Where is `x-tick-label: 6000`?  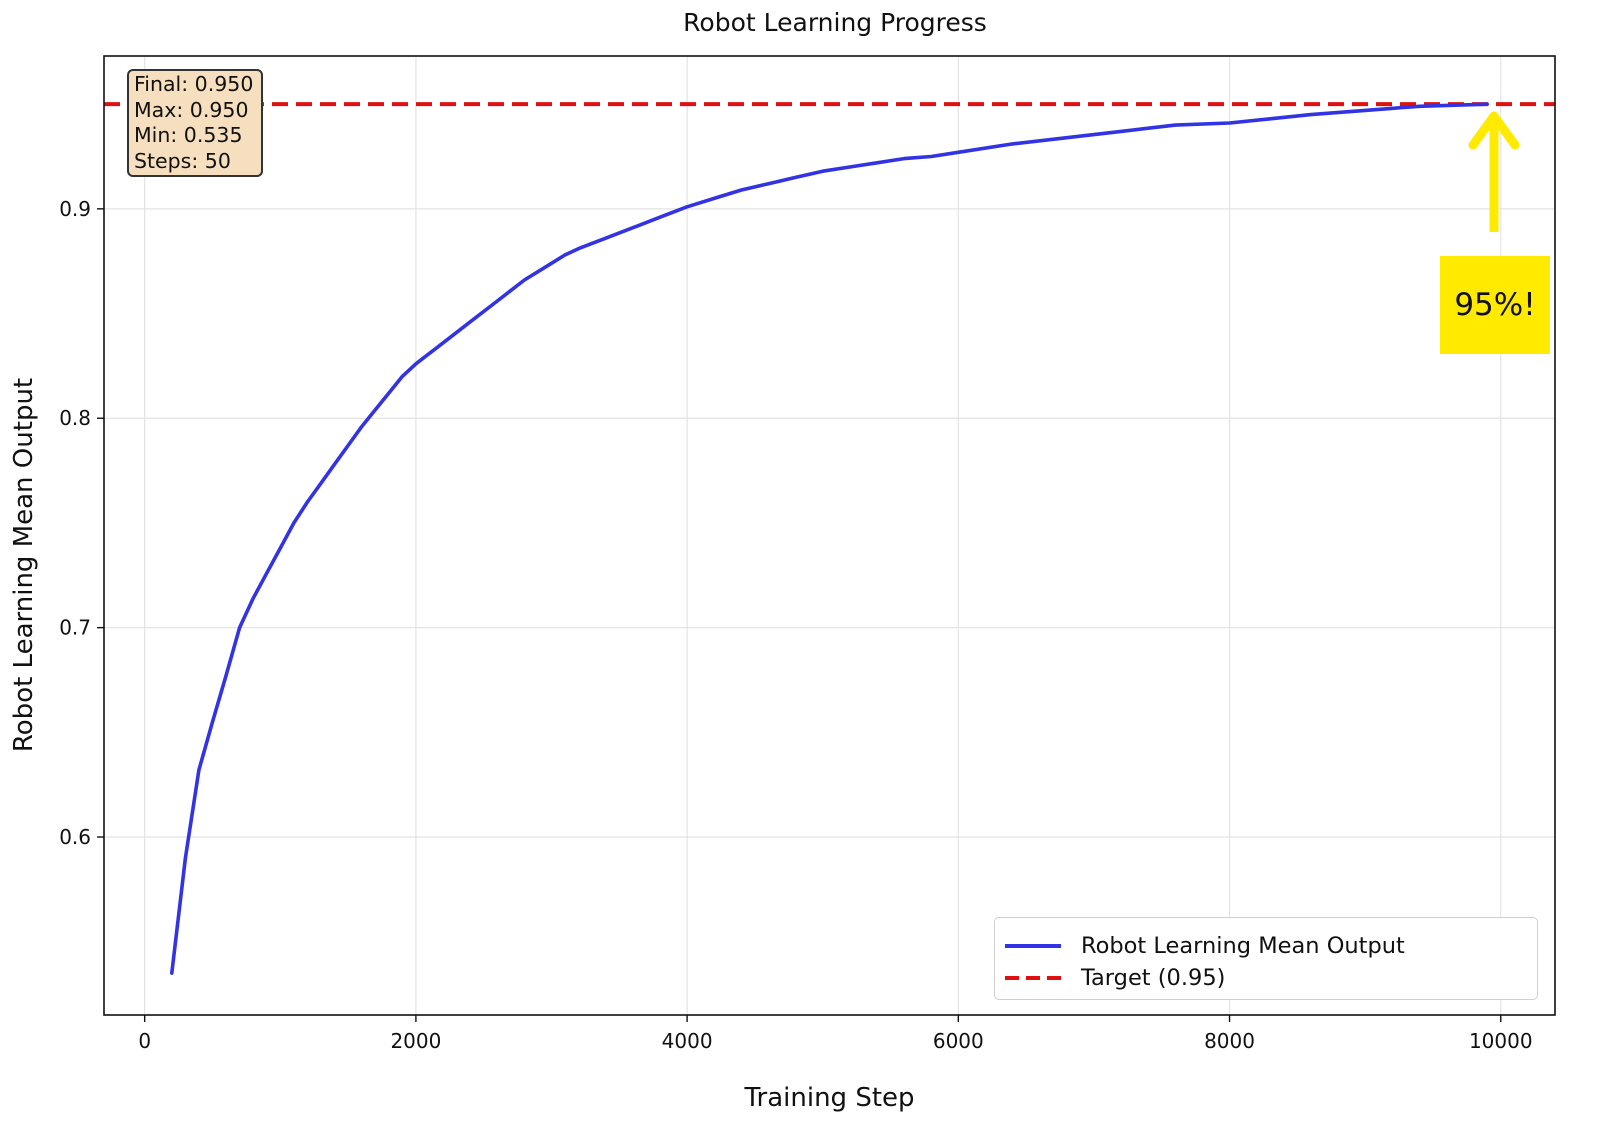 x-tick-label: 6000 is located at coordinates (958, 1041).